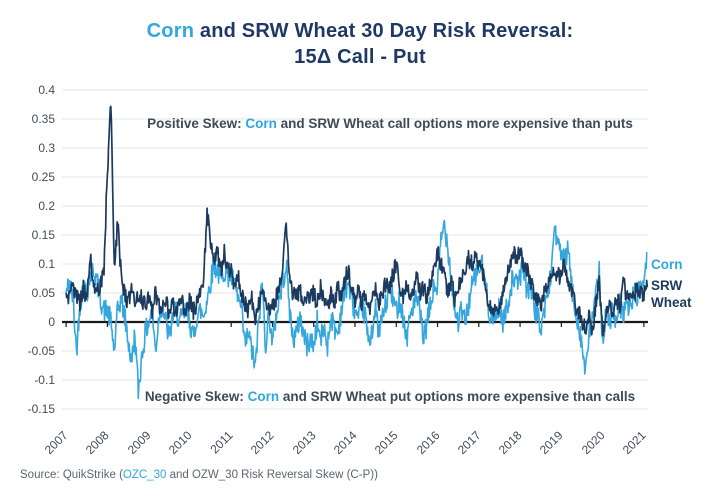 This screenshot has width=720, height=500. What do you see at coordinates (71, 475) in the screenshot?
I see `source-prefix: Source: QuikStrike (` at bounding box center [71, 475].